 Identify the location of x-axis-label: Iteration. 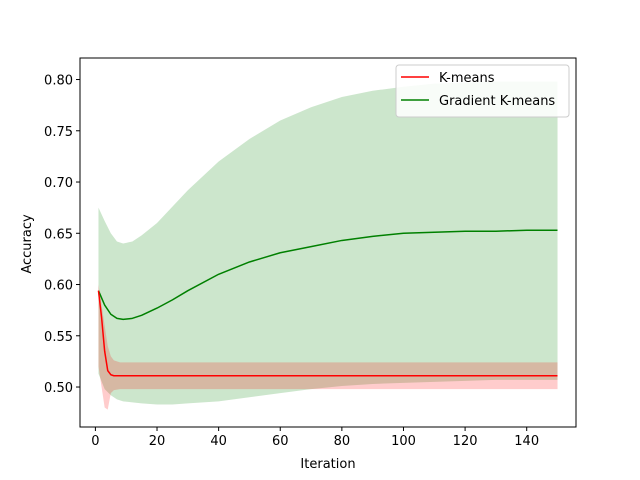
(327, 464).